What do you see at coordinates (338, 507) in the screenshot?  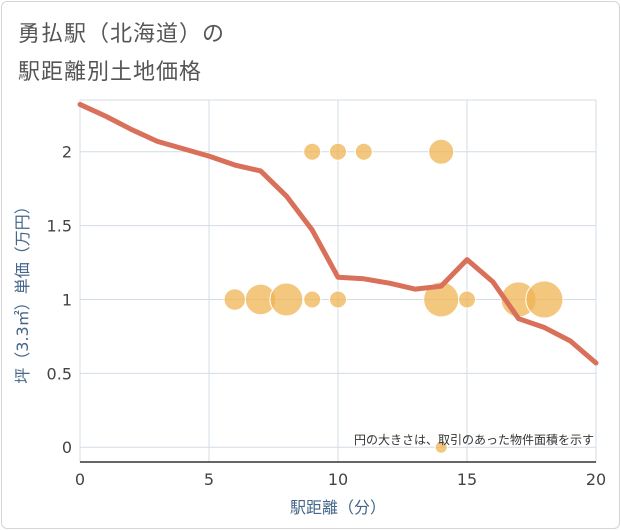 I see `x-axis-title: 駅距離（分）` at bounding box center [338, 507].